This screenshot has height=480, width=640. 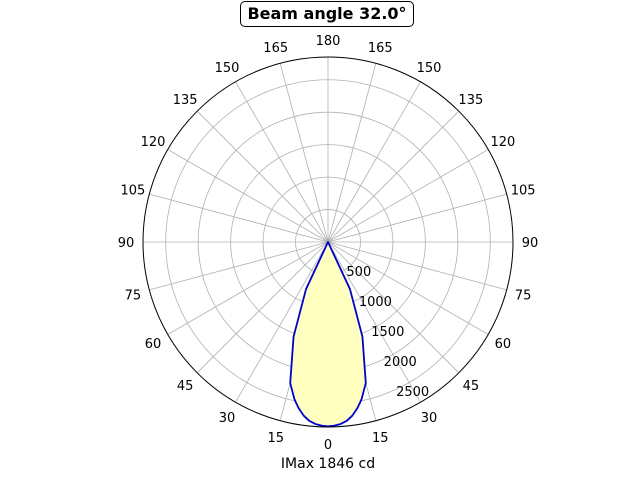 I want to click on series-fill, so click(x=328, y=334).